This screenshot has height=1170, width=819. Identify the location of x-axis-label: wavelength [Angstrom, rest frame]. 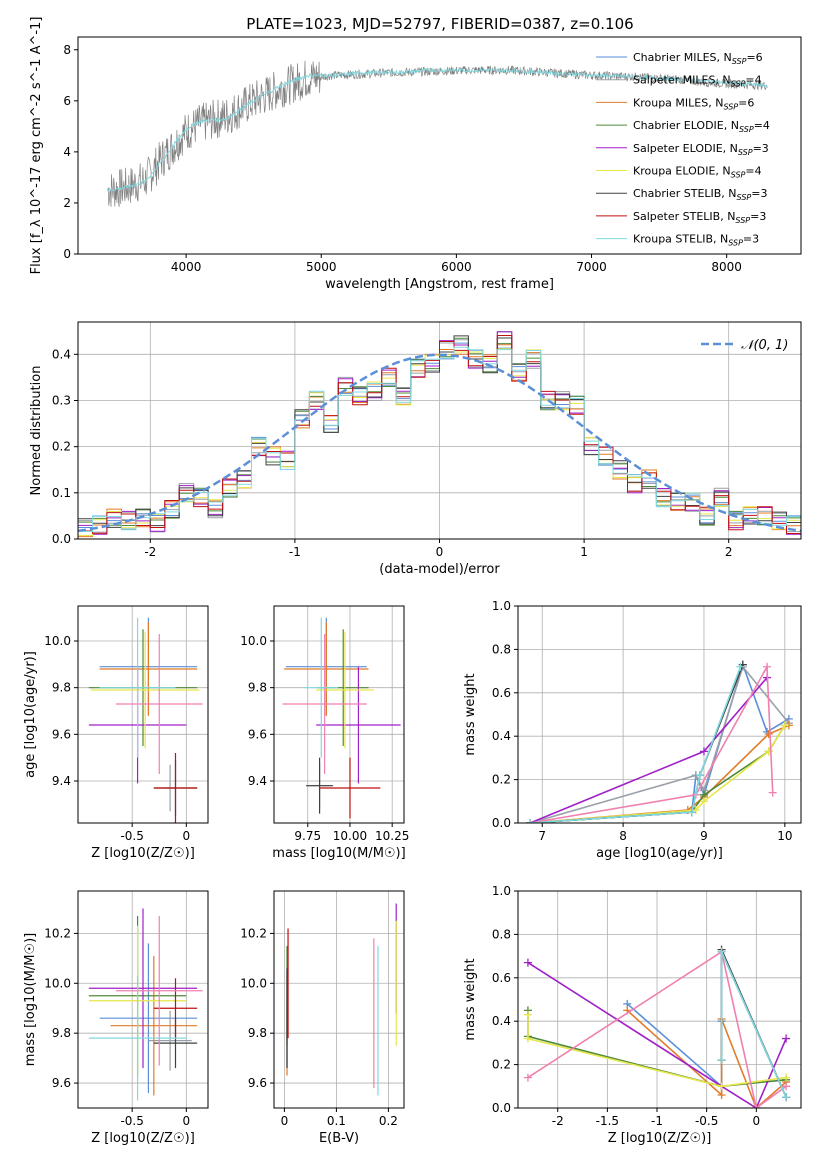
(439, 284).